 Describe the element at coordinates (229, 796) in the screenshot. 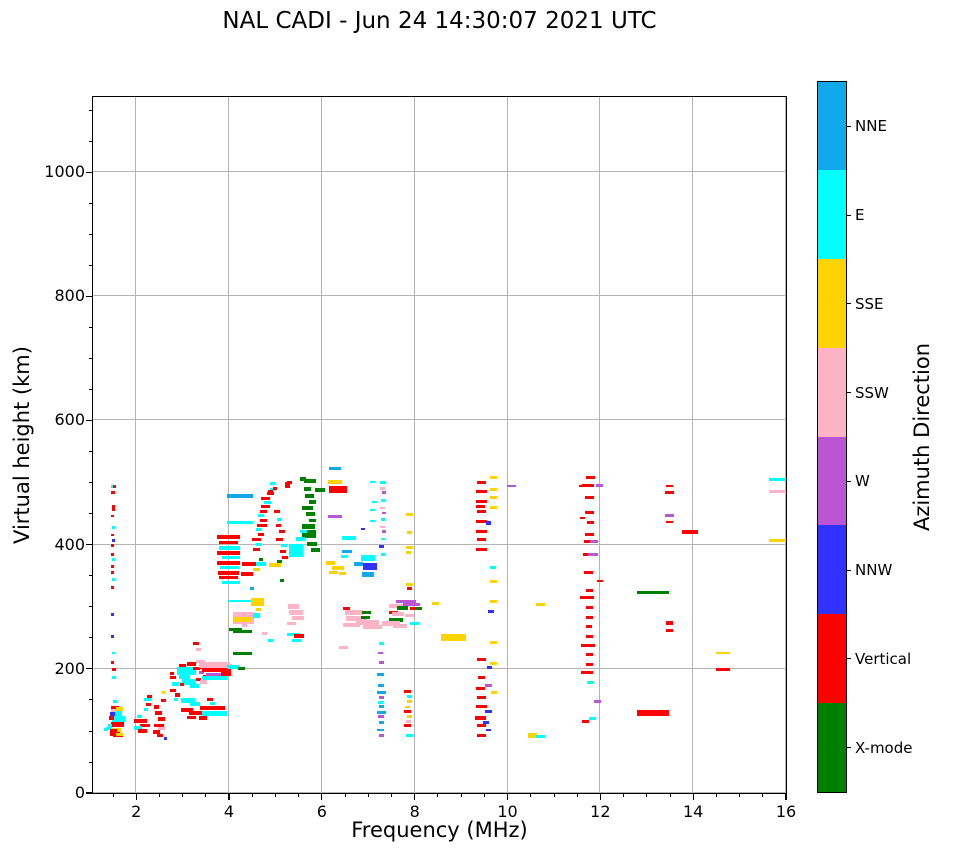

I see `x-tick-major` at that location.